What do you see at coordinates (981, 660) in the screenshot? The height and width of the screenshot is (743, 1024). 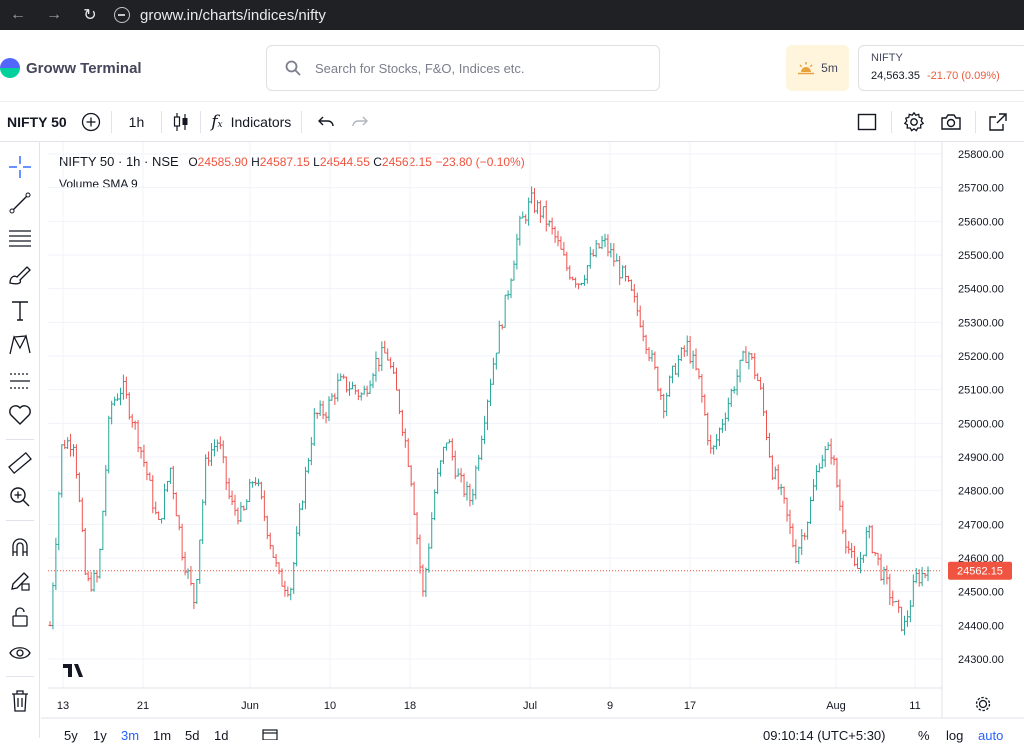 I see `y-tick-label: 24300.00` at bounding box center [981, 660].